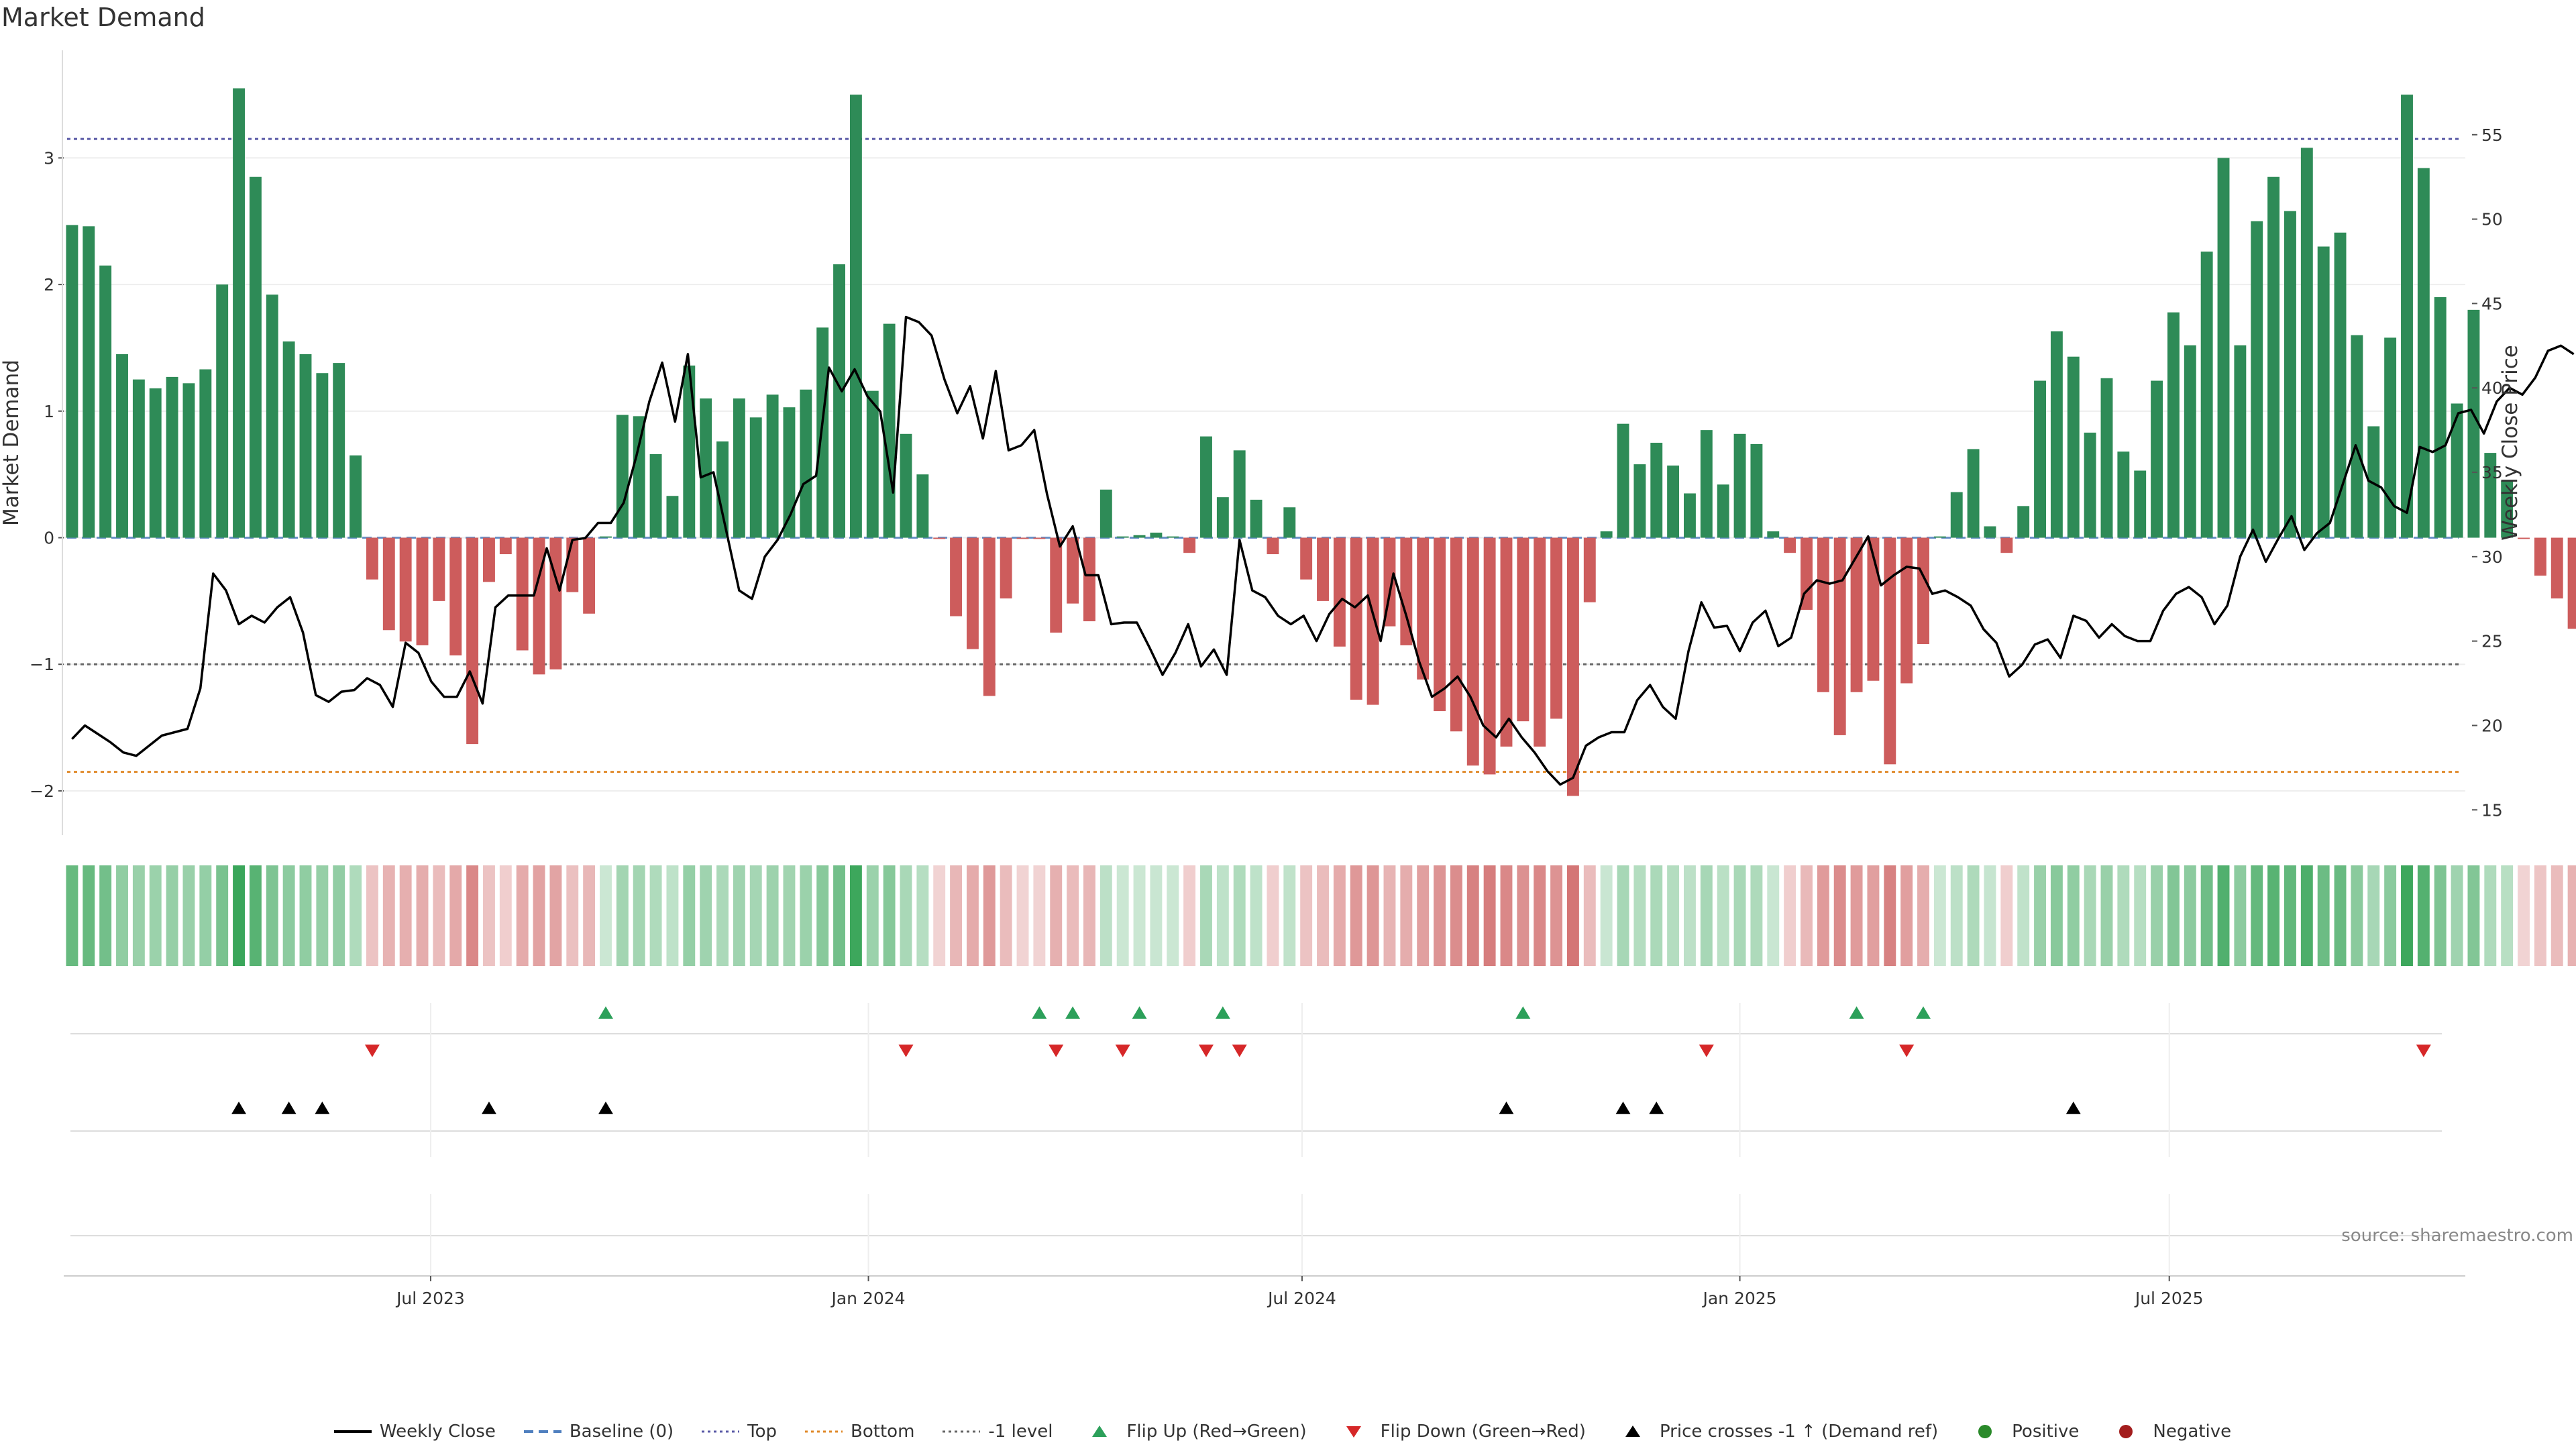 The width and height of the screenshot is (2576, 1449). What do you see at coordinates (49, 158) in the screenshot?
I see `y-tick-label: 3` at bounding box center [49, 158].